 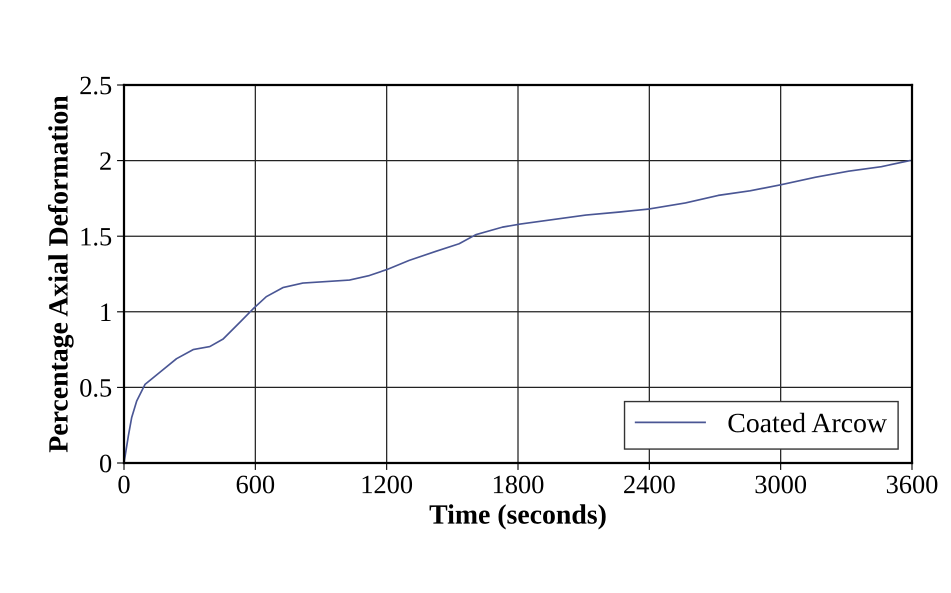 What do you see at coordinates (96, 388) in the screenshot?
I see `y-tick-label: 0.5` at bounding box center [96, 388].